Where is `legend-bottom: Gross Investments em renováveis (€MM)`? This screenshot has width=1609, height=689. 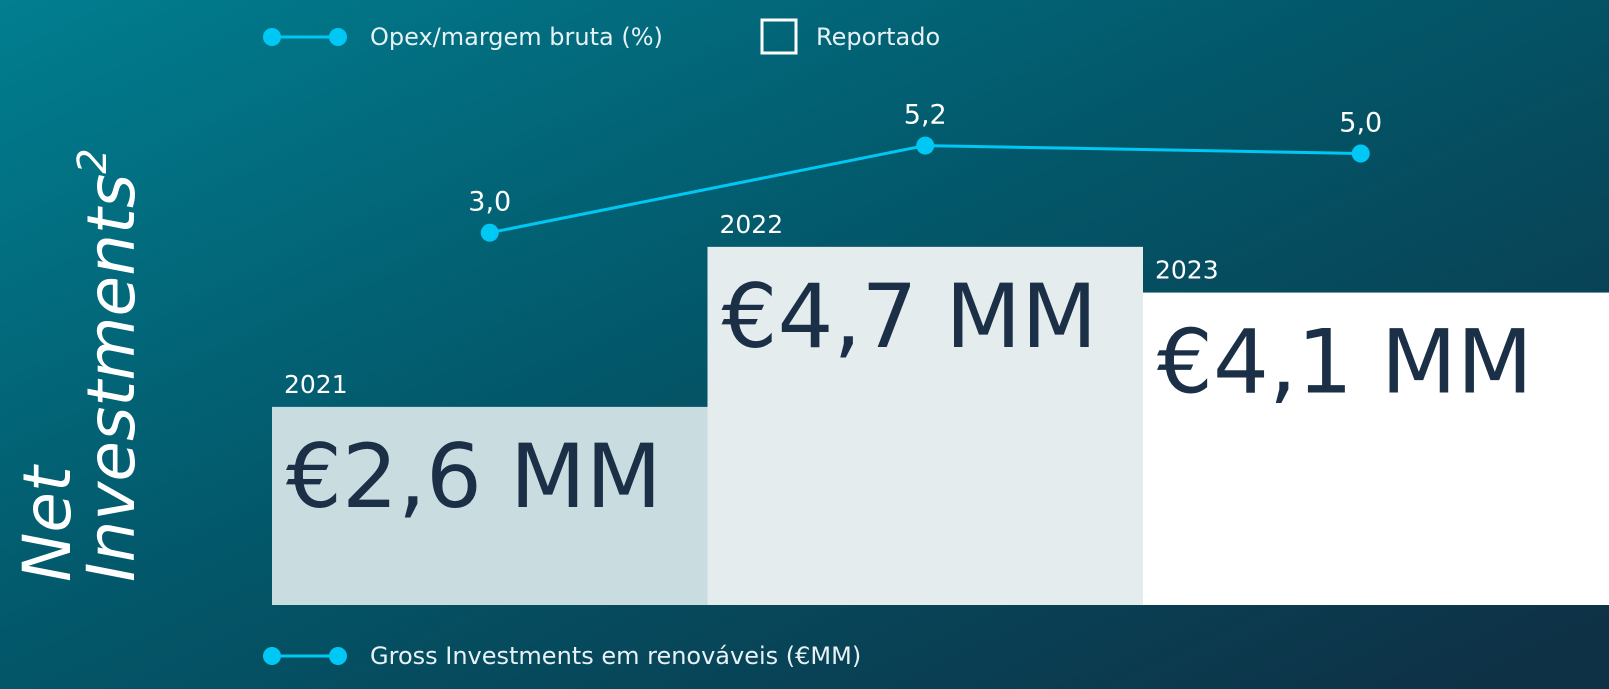 legend-bottom: Gross Investments em renováveis (€MM) is located at coordinates (562, 656).